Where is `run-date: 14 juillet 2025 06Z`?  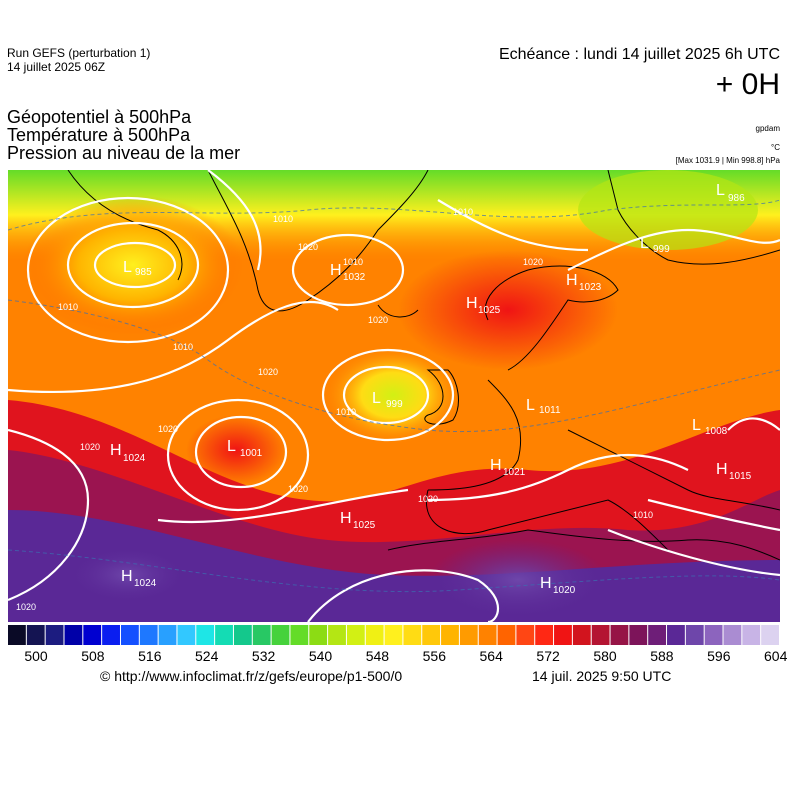
run-date: 14 juillet 2025 06Z is located at coordinates (56, 67).